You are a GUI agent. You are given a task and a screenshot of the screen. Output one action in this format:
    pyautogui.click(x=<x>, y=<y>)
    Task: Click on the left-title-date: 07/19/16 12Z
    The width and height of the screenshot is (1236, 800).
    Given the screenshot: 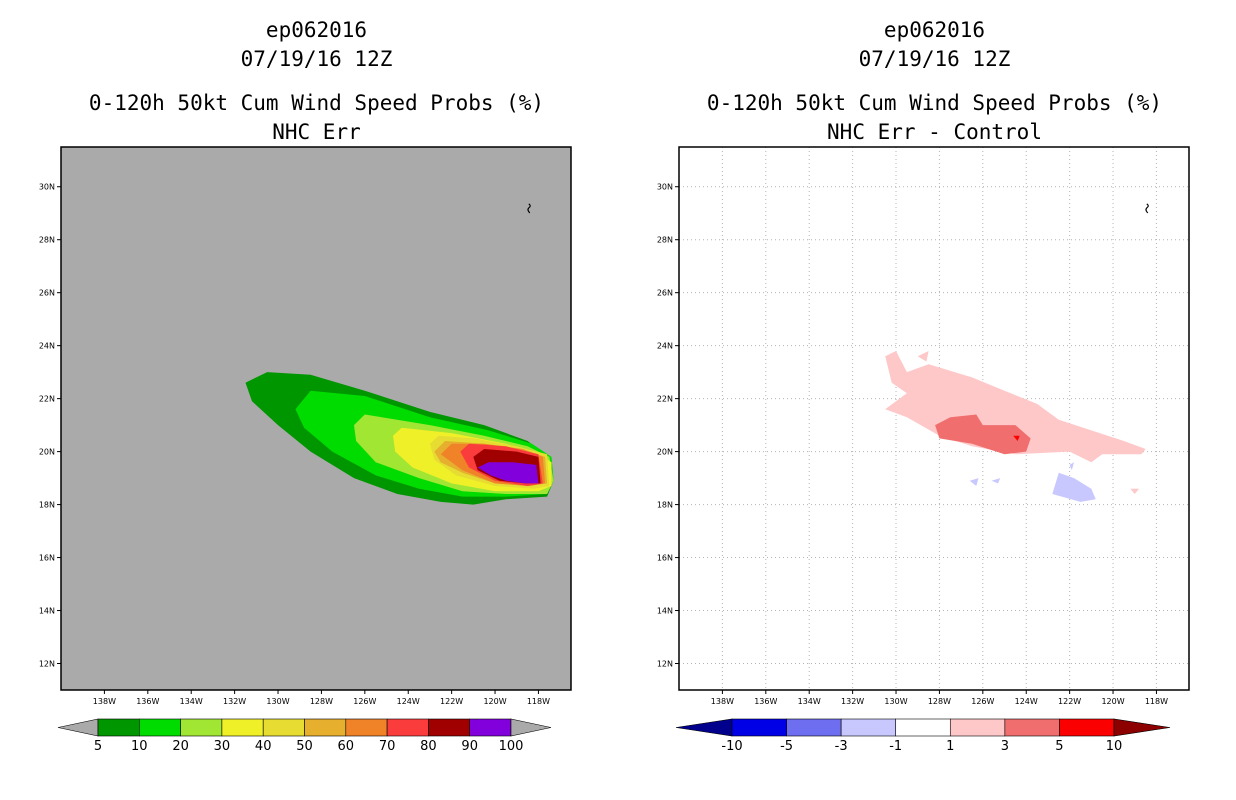 What is the action you would take?
    pyautogui.click(x=316, y=59)
    